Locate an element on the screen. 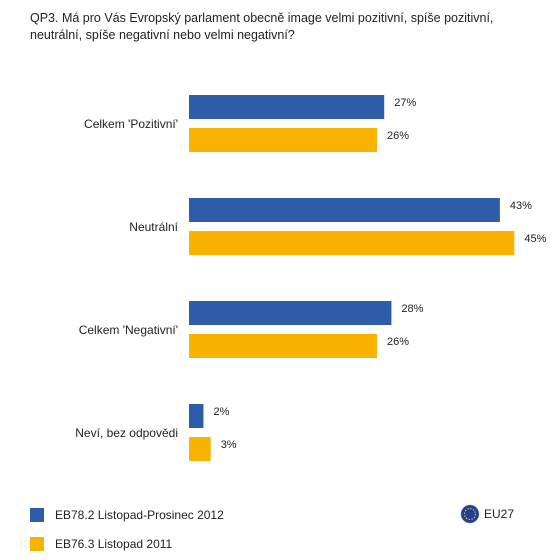  value-label: 2% is located at coordinates (221, 412).